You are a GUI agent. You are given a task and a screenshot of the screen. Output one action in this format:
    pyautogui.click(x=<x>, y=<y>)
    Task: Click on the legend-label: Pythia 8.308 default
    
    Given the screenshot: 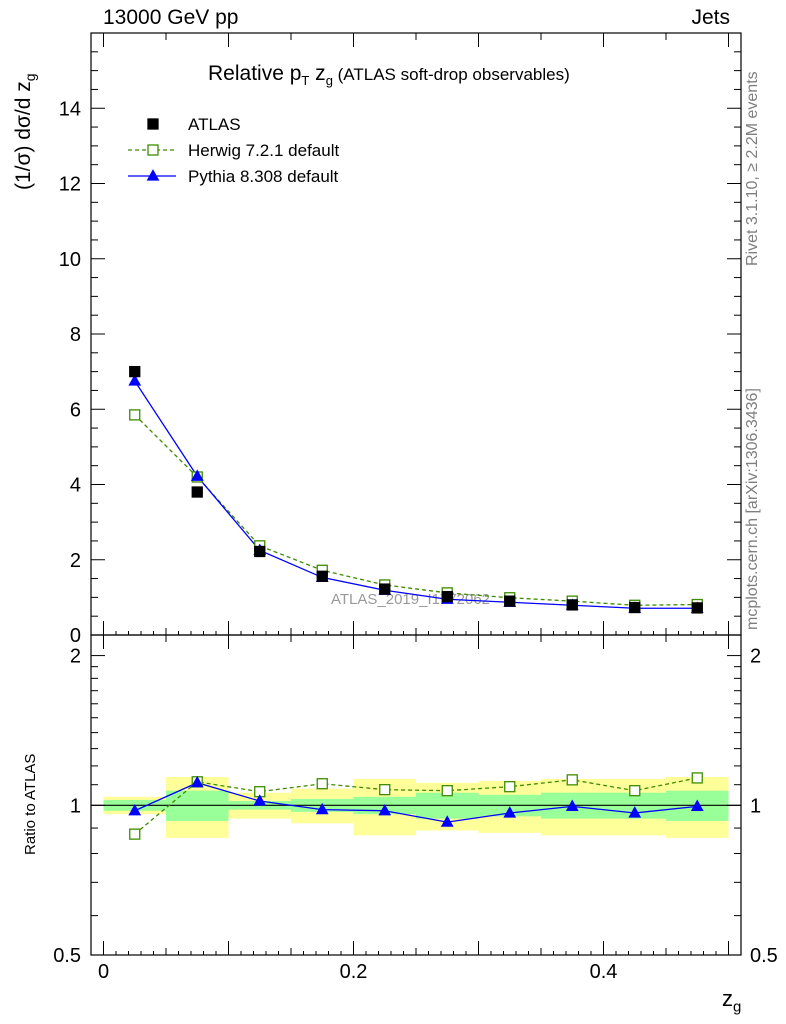 What is the action you would take?
    pyautogui.click(x=263, y=176)
    